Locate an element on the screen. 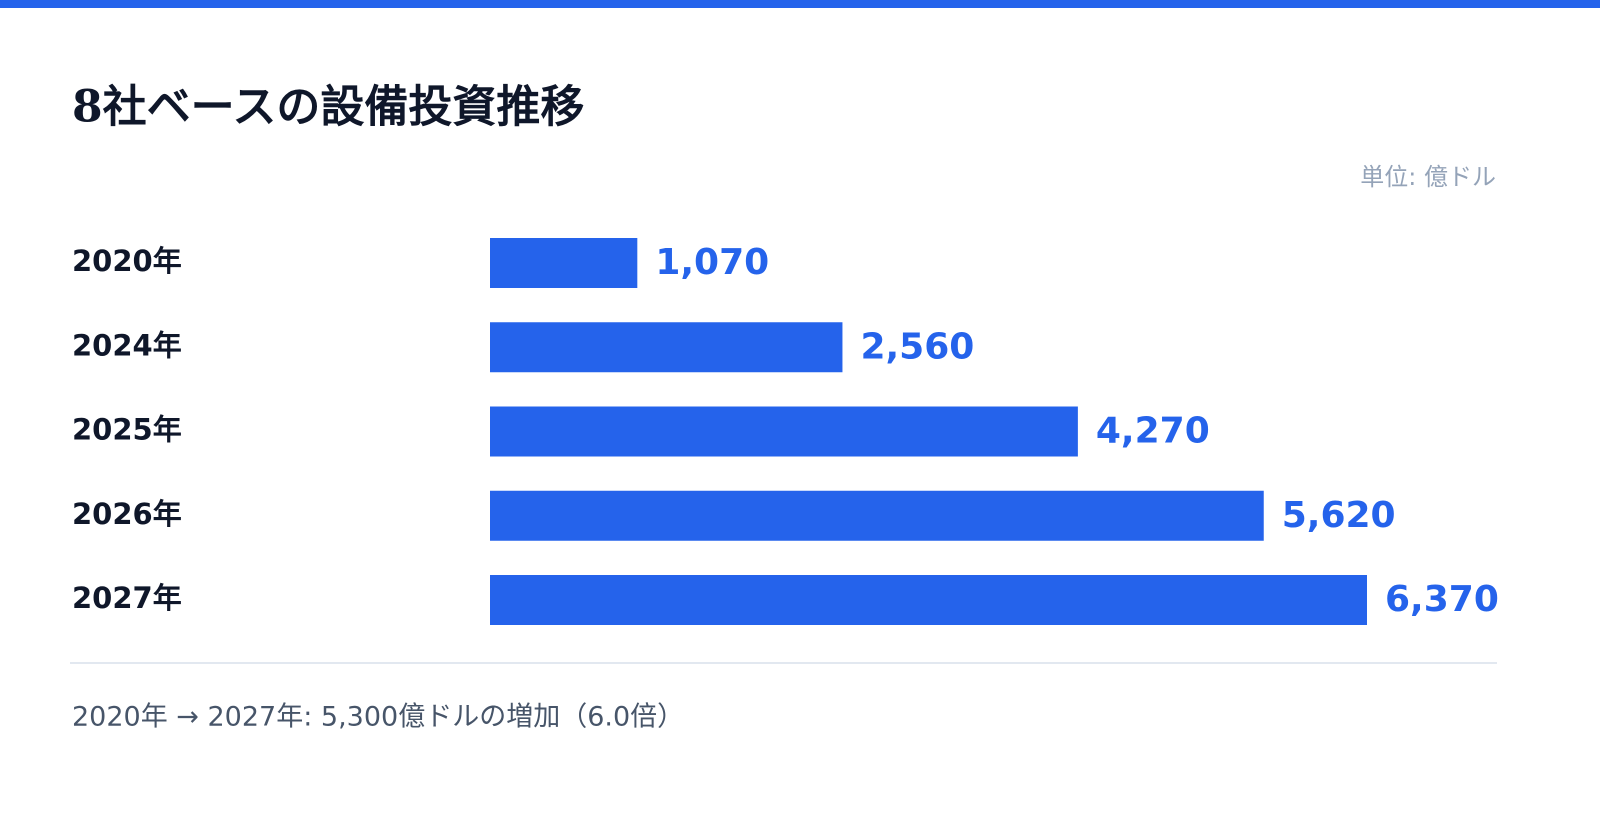  category-label: 2027年 is located at coordinates (127, 598).